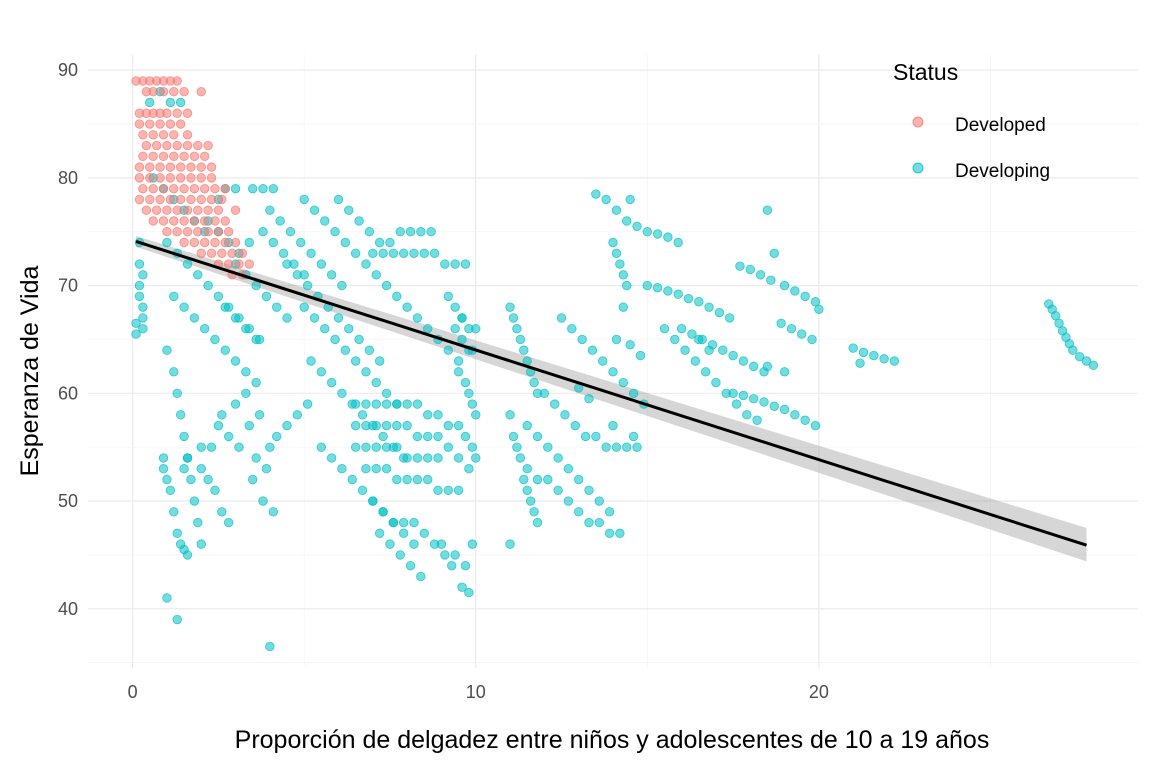  I want to click on x-tick-label: 20, so click(819, 692).